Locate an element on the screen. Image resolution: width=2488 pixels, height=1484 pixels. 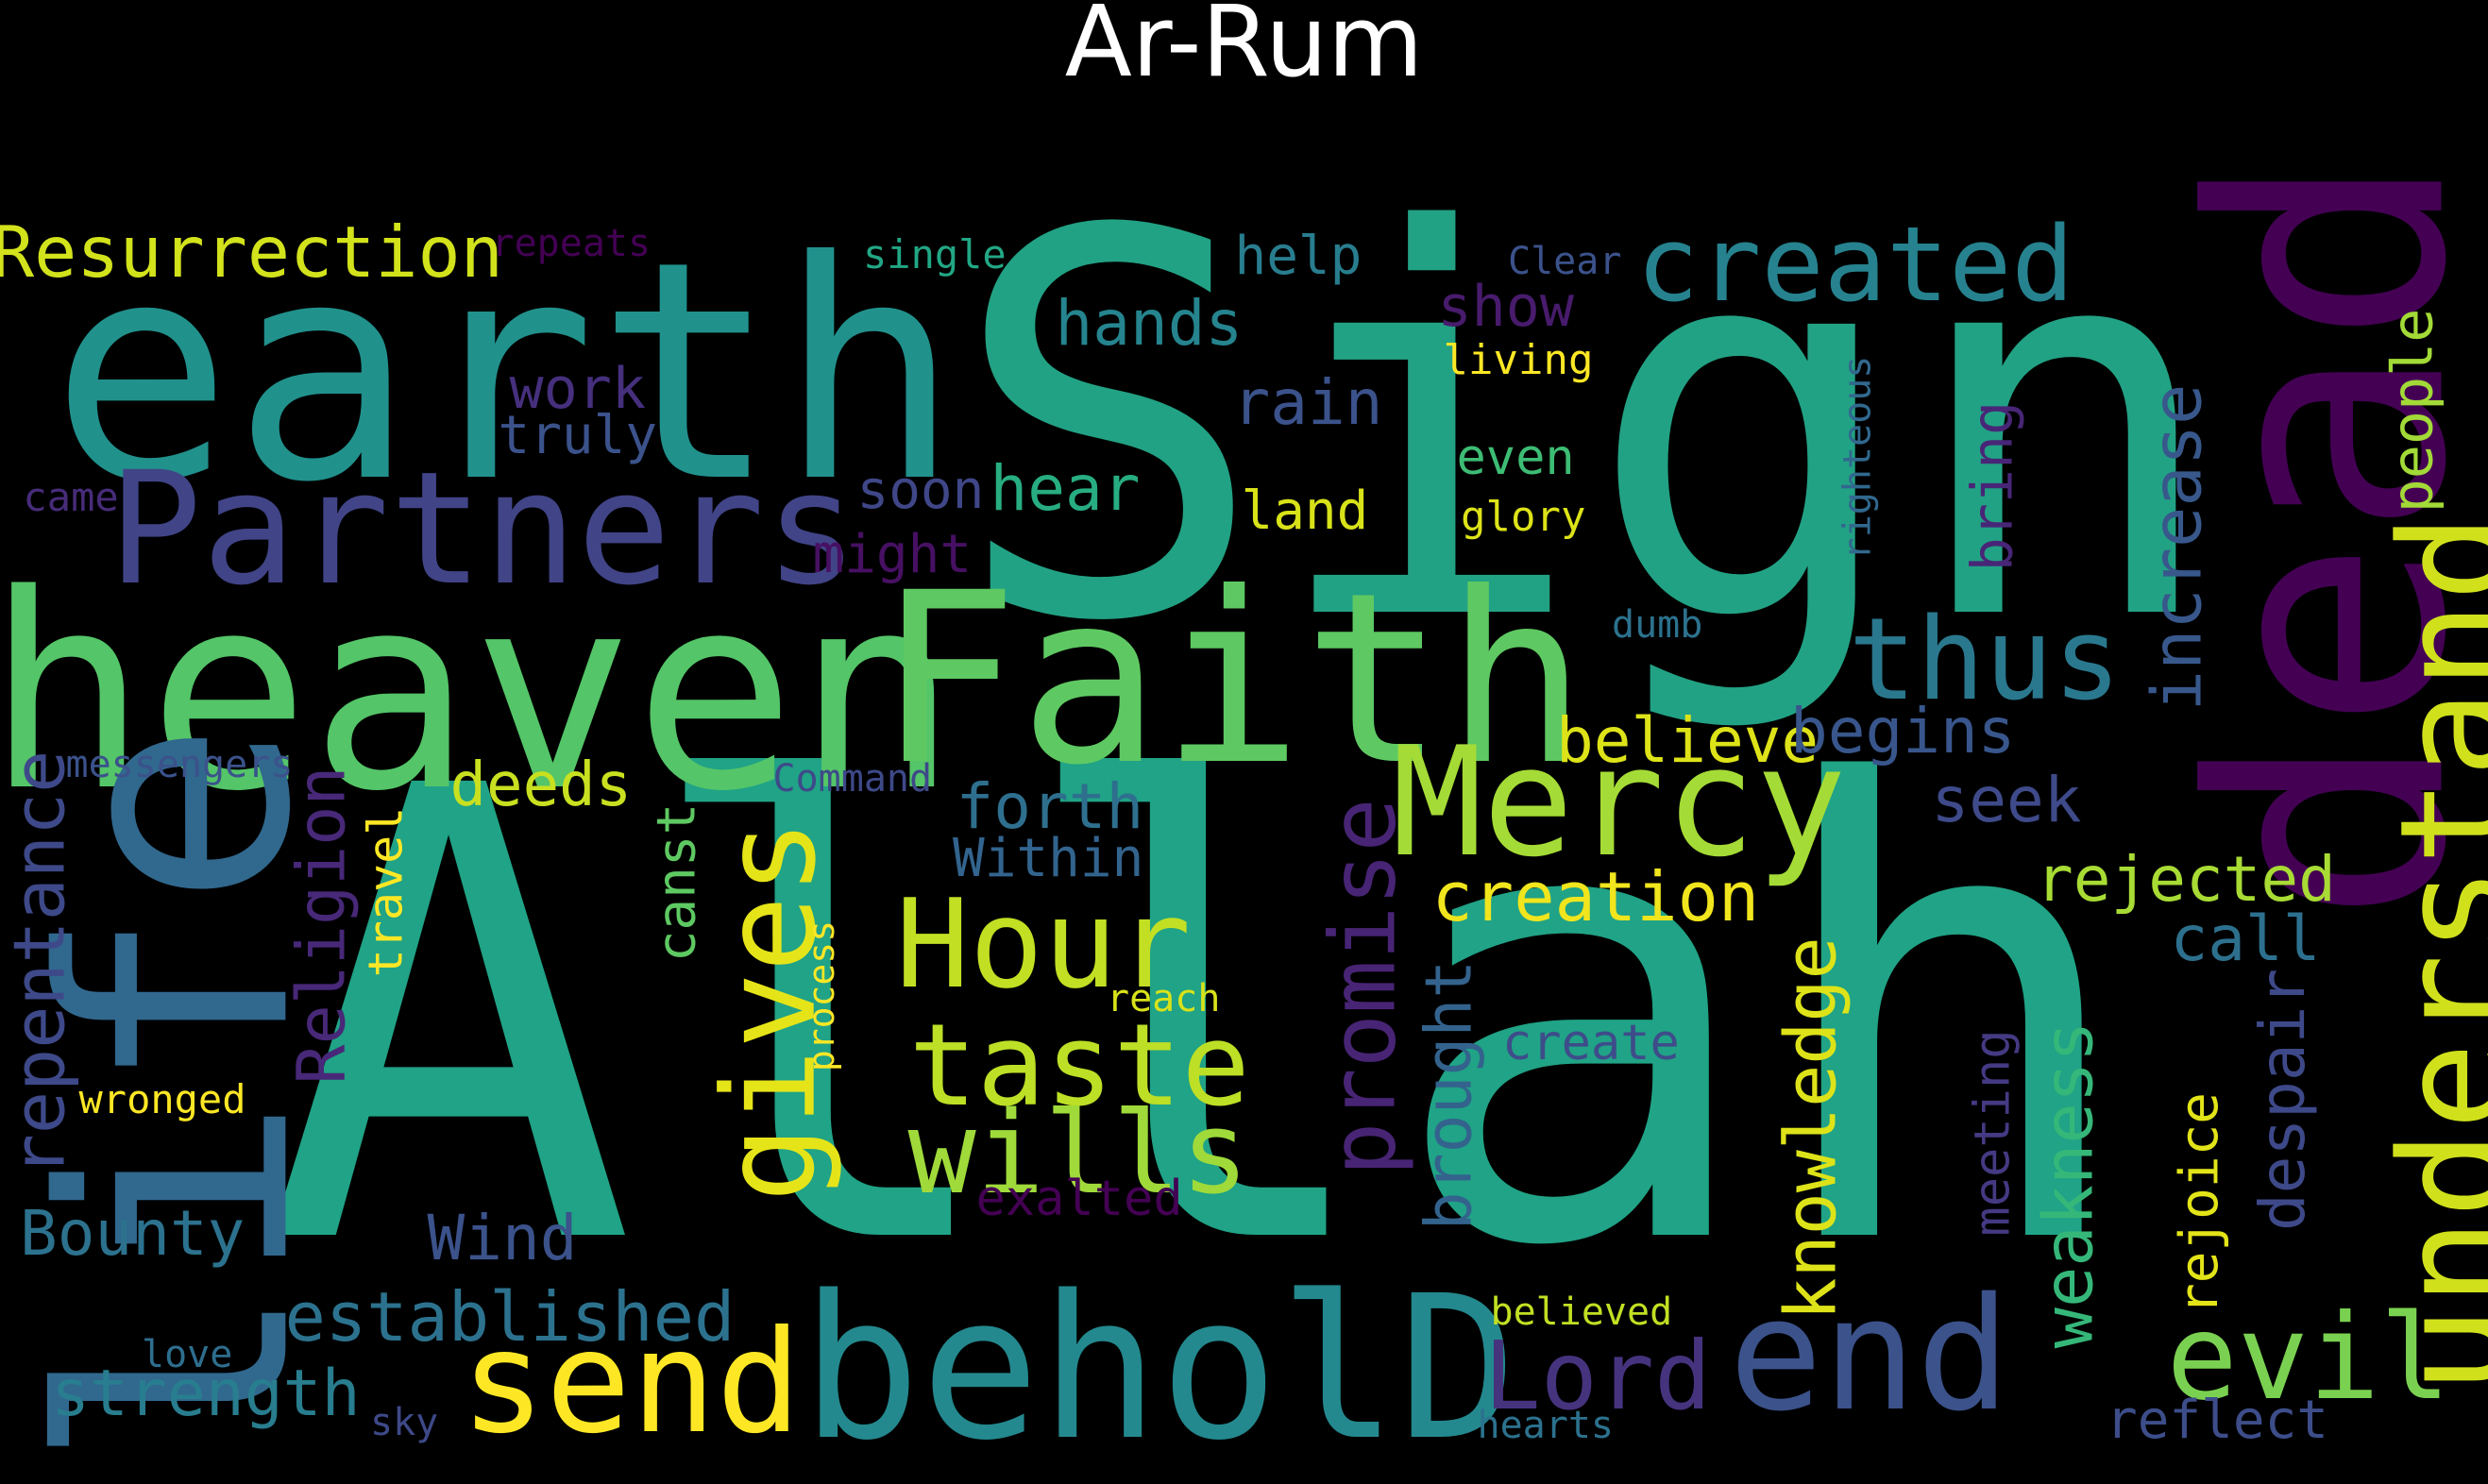
word-lord: Lord is located at coordinates (1598, 1376).